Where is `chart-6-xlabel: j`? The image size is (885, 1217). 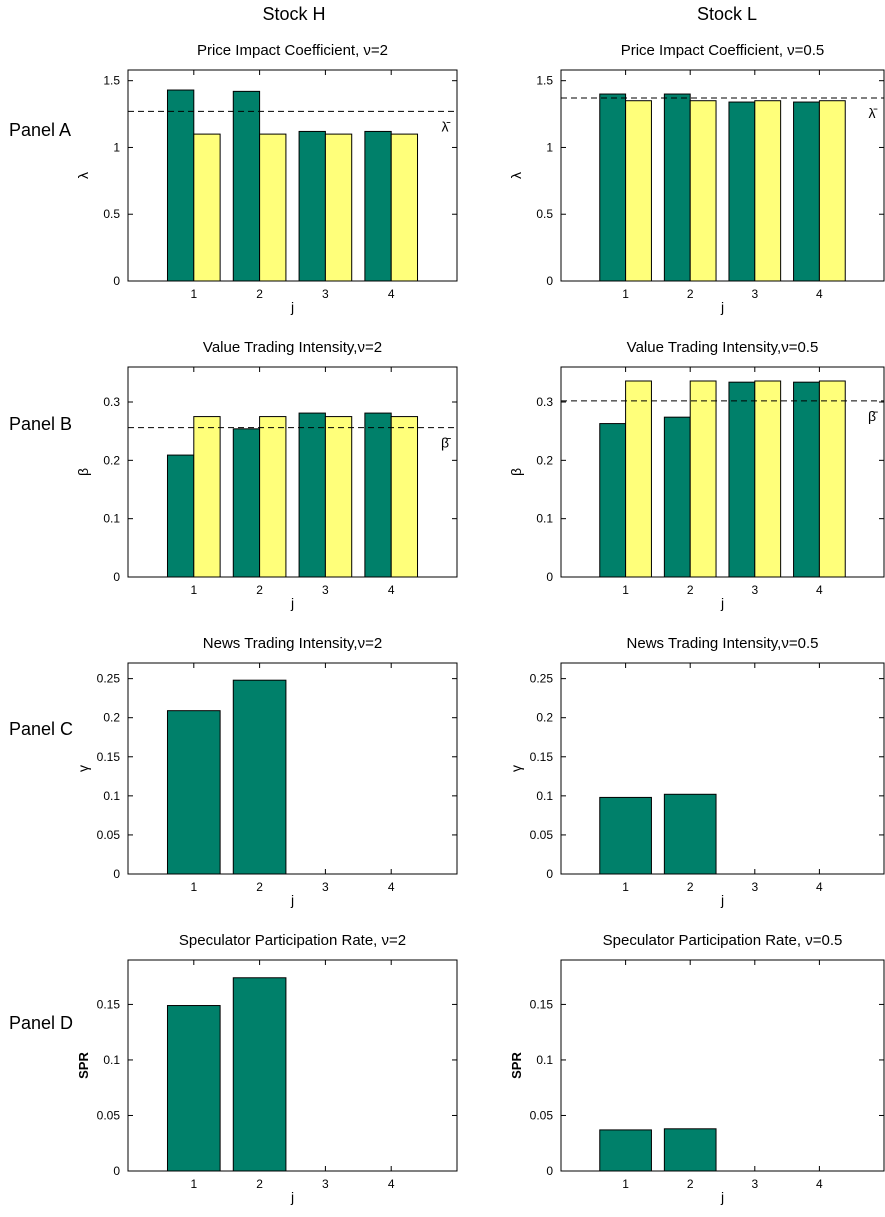
chart-6-xlabel: j is located at coordinates (722, 900).